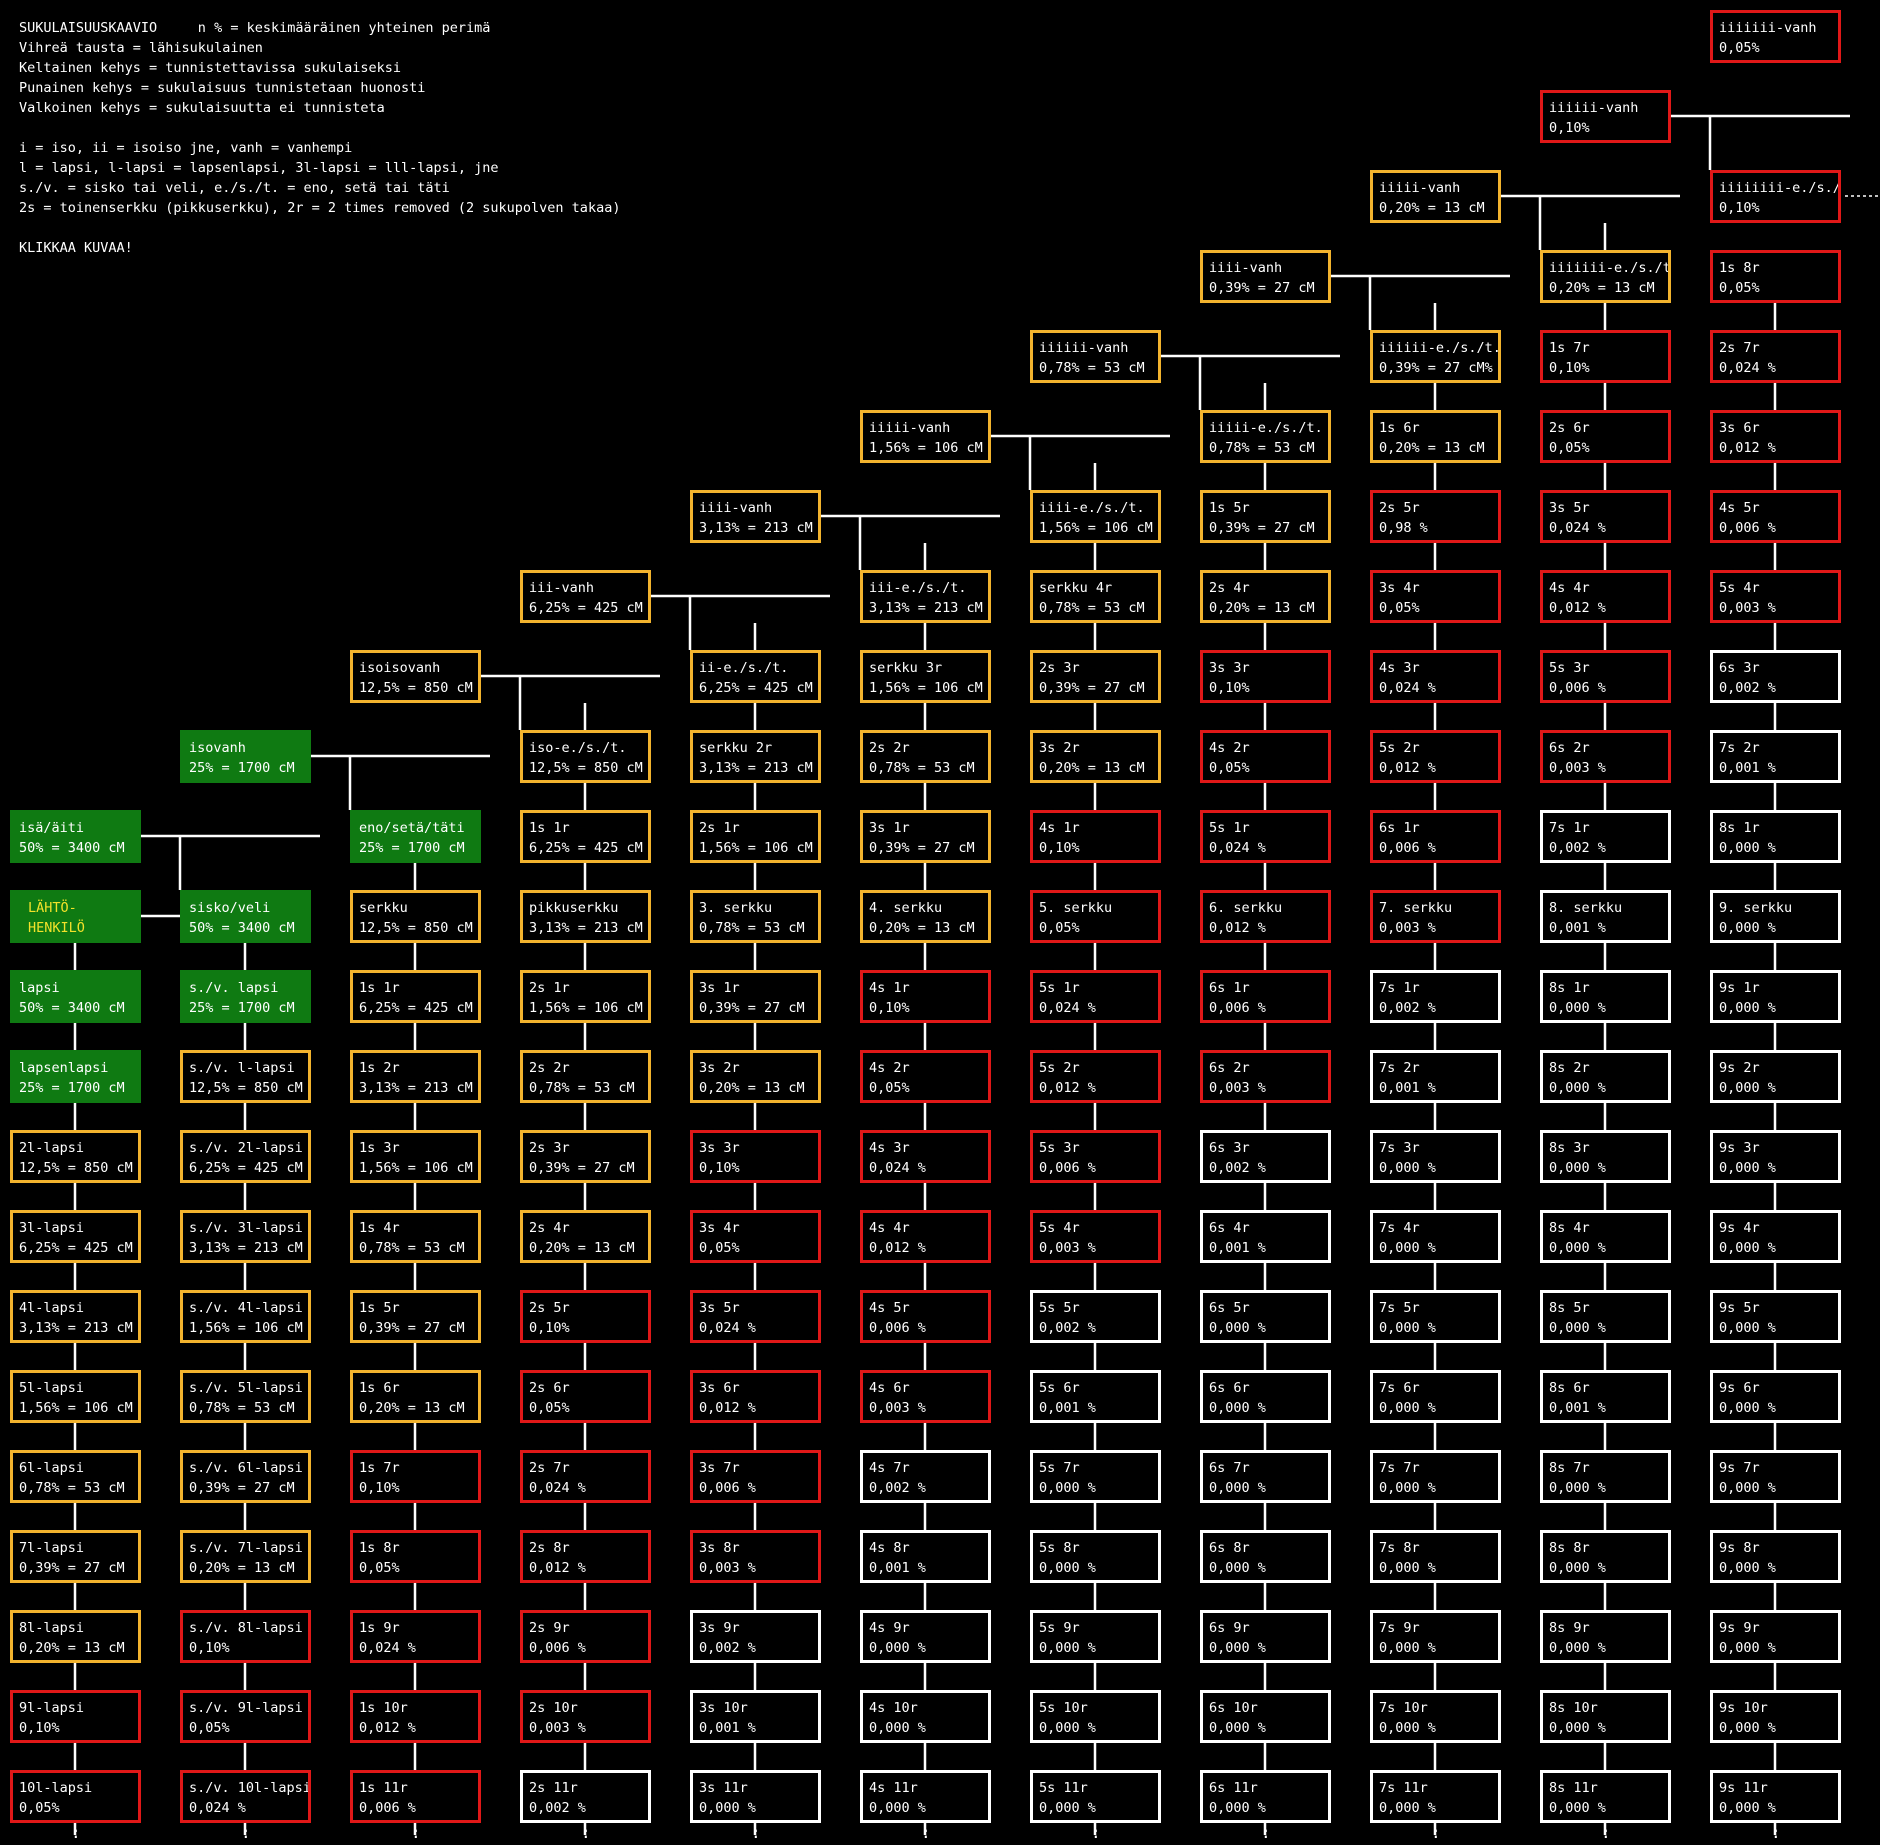  What do you see at coordinates (245, 1236) in the screenshot?
I see `relative-box: s./v. 3l-lapsi 3,13% = 213 cM` at bounding box center [245, 1236].